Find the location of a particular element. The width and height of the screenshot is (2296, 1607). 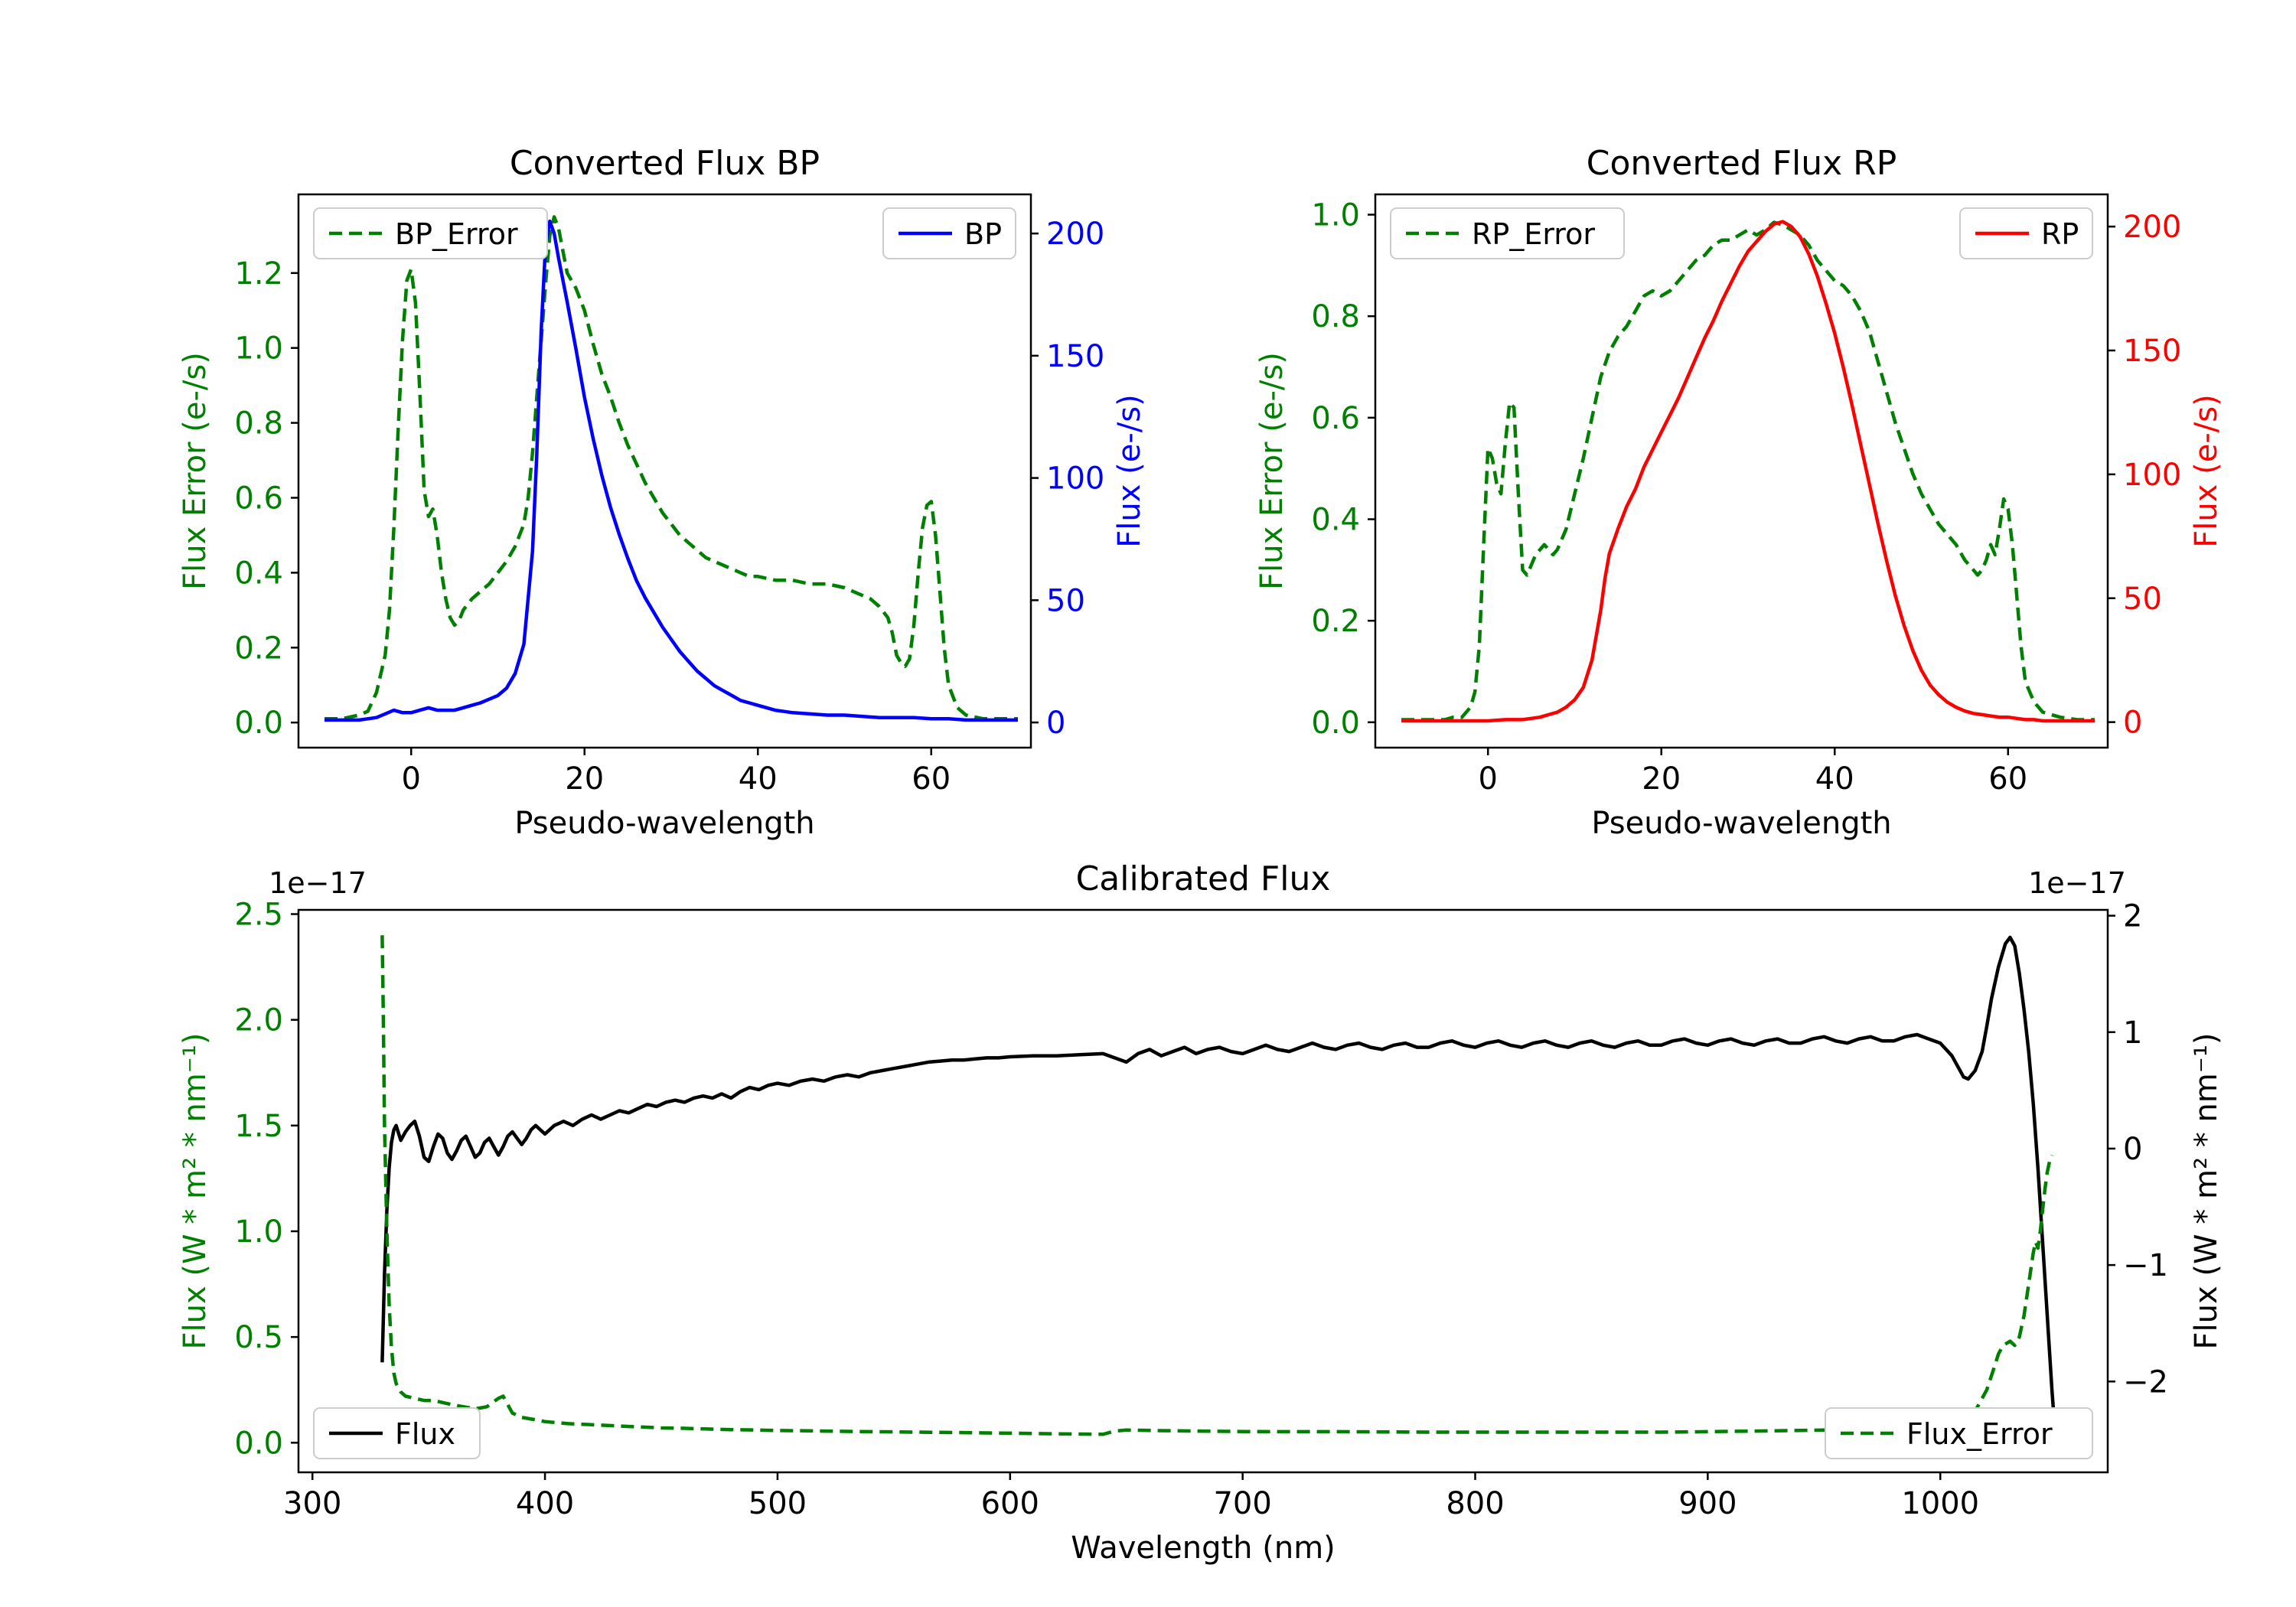

offset-text-right: 1e−17 is located at coordinates (2077, 883).